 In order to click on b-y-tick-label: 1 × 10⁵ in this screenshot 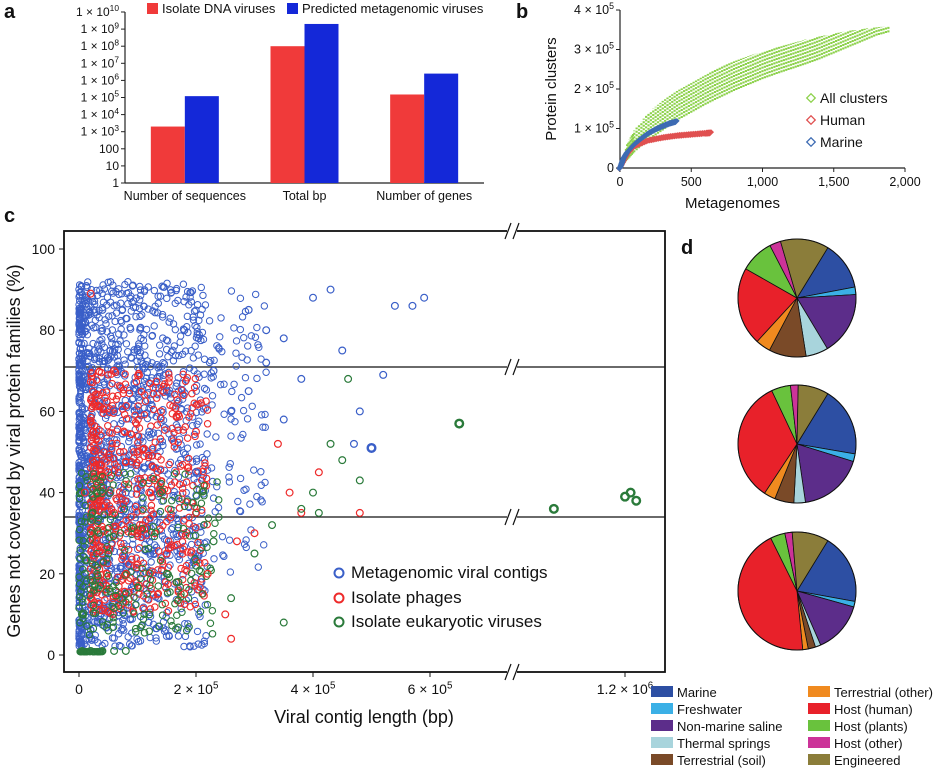, I will do `click(594, 128)`.